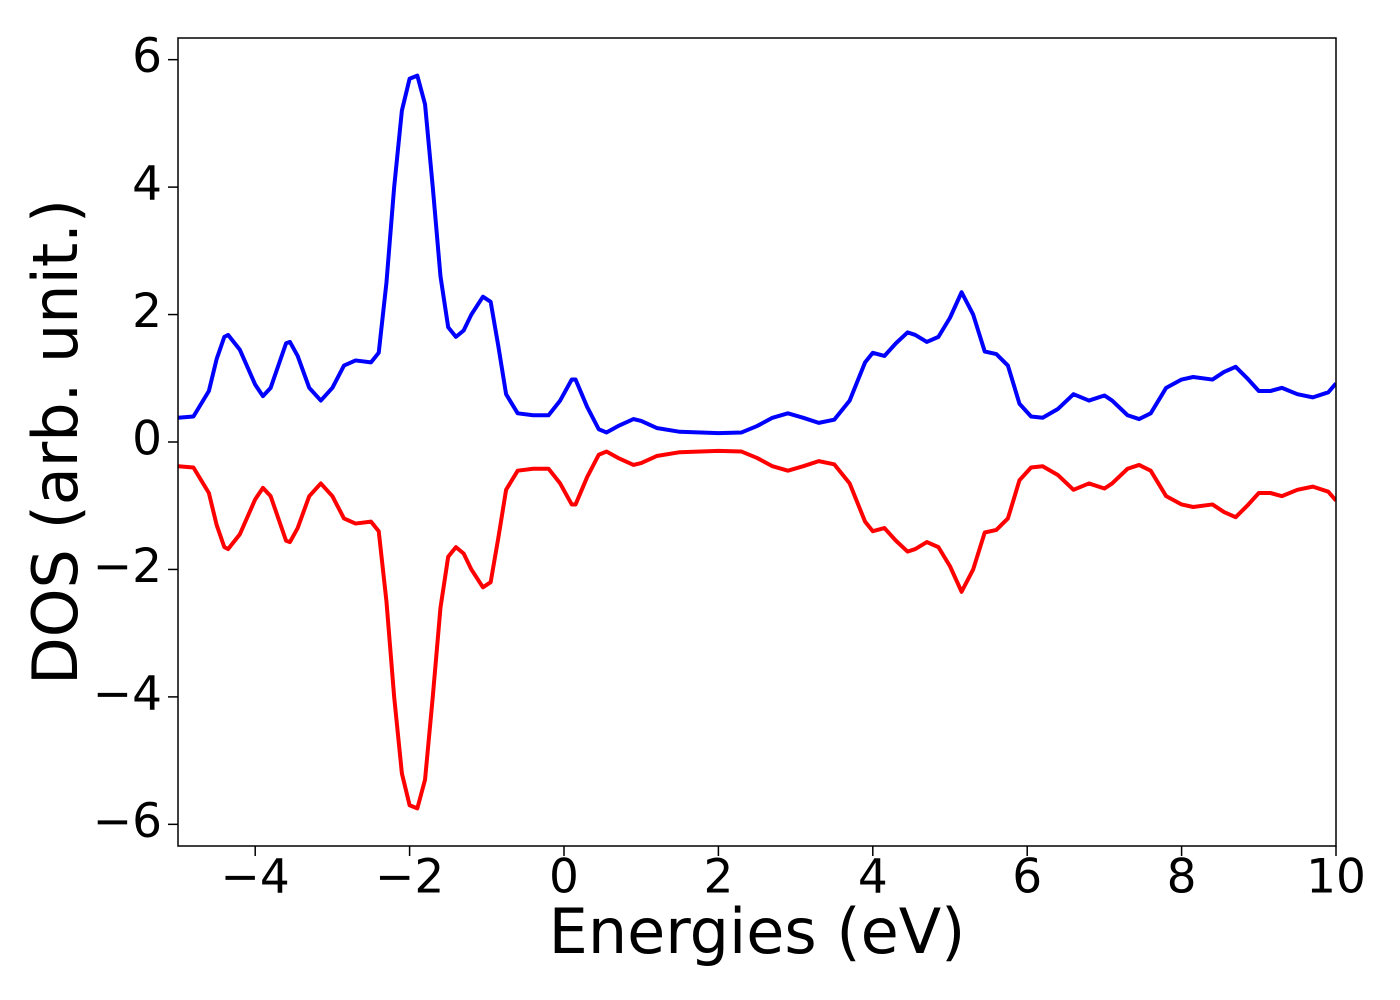 This screenshot has width=1400, height=1000. I want to click on y-tick-label: 0, so click(147, 439).